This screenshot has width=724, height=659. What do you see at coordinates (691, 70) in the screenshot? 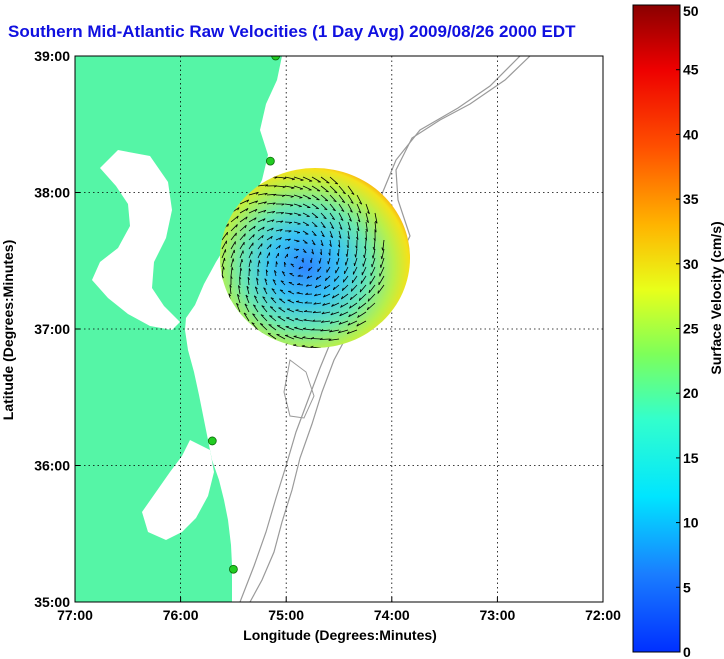
I see `colorbar-tick-label: 45` at bounding box center [691, 70].